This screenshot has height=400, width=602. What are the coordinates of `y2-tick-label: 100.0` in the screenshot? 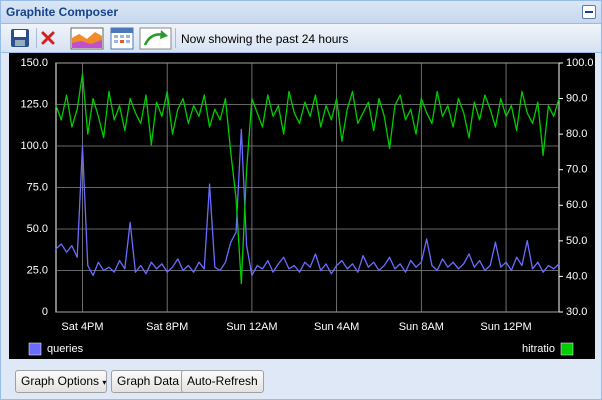 It's located at (580, 63).